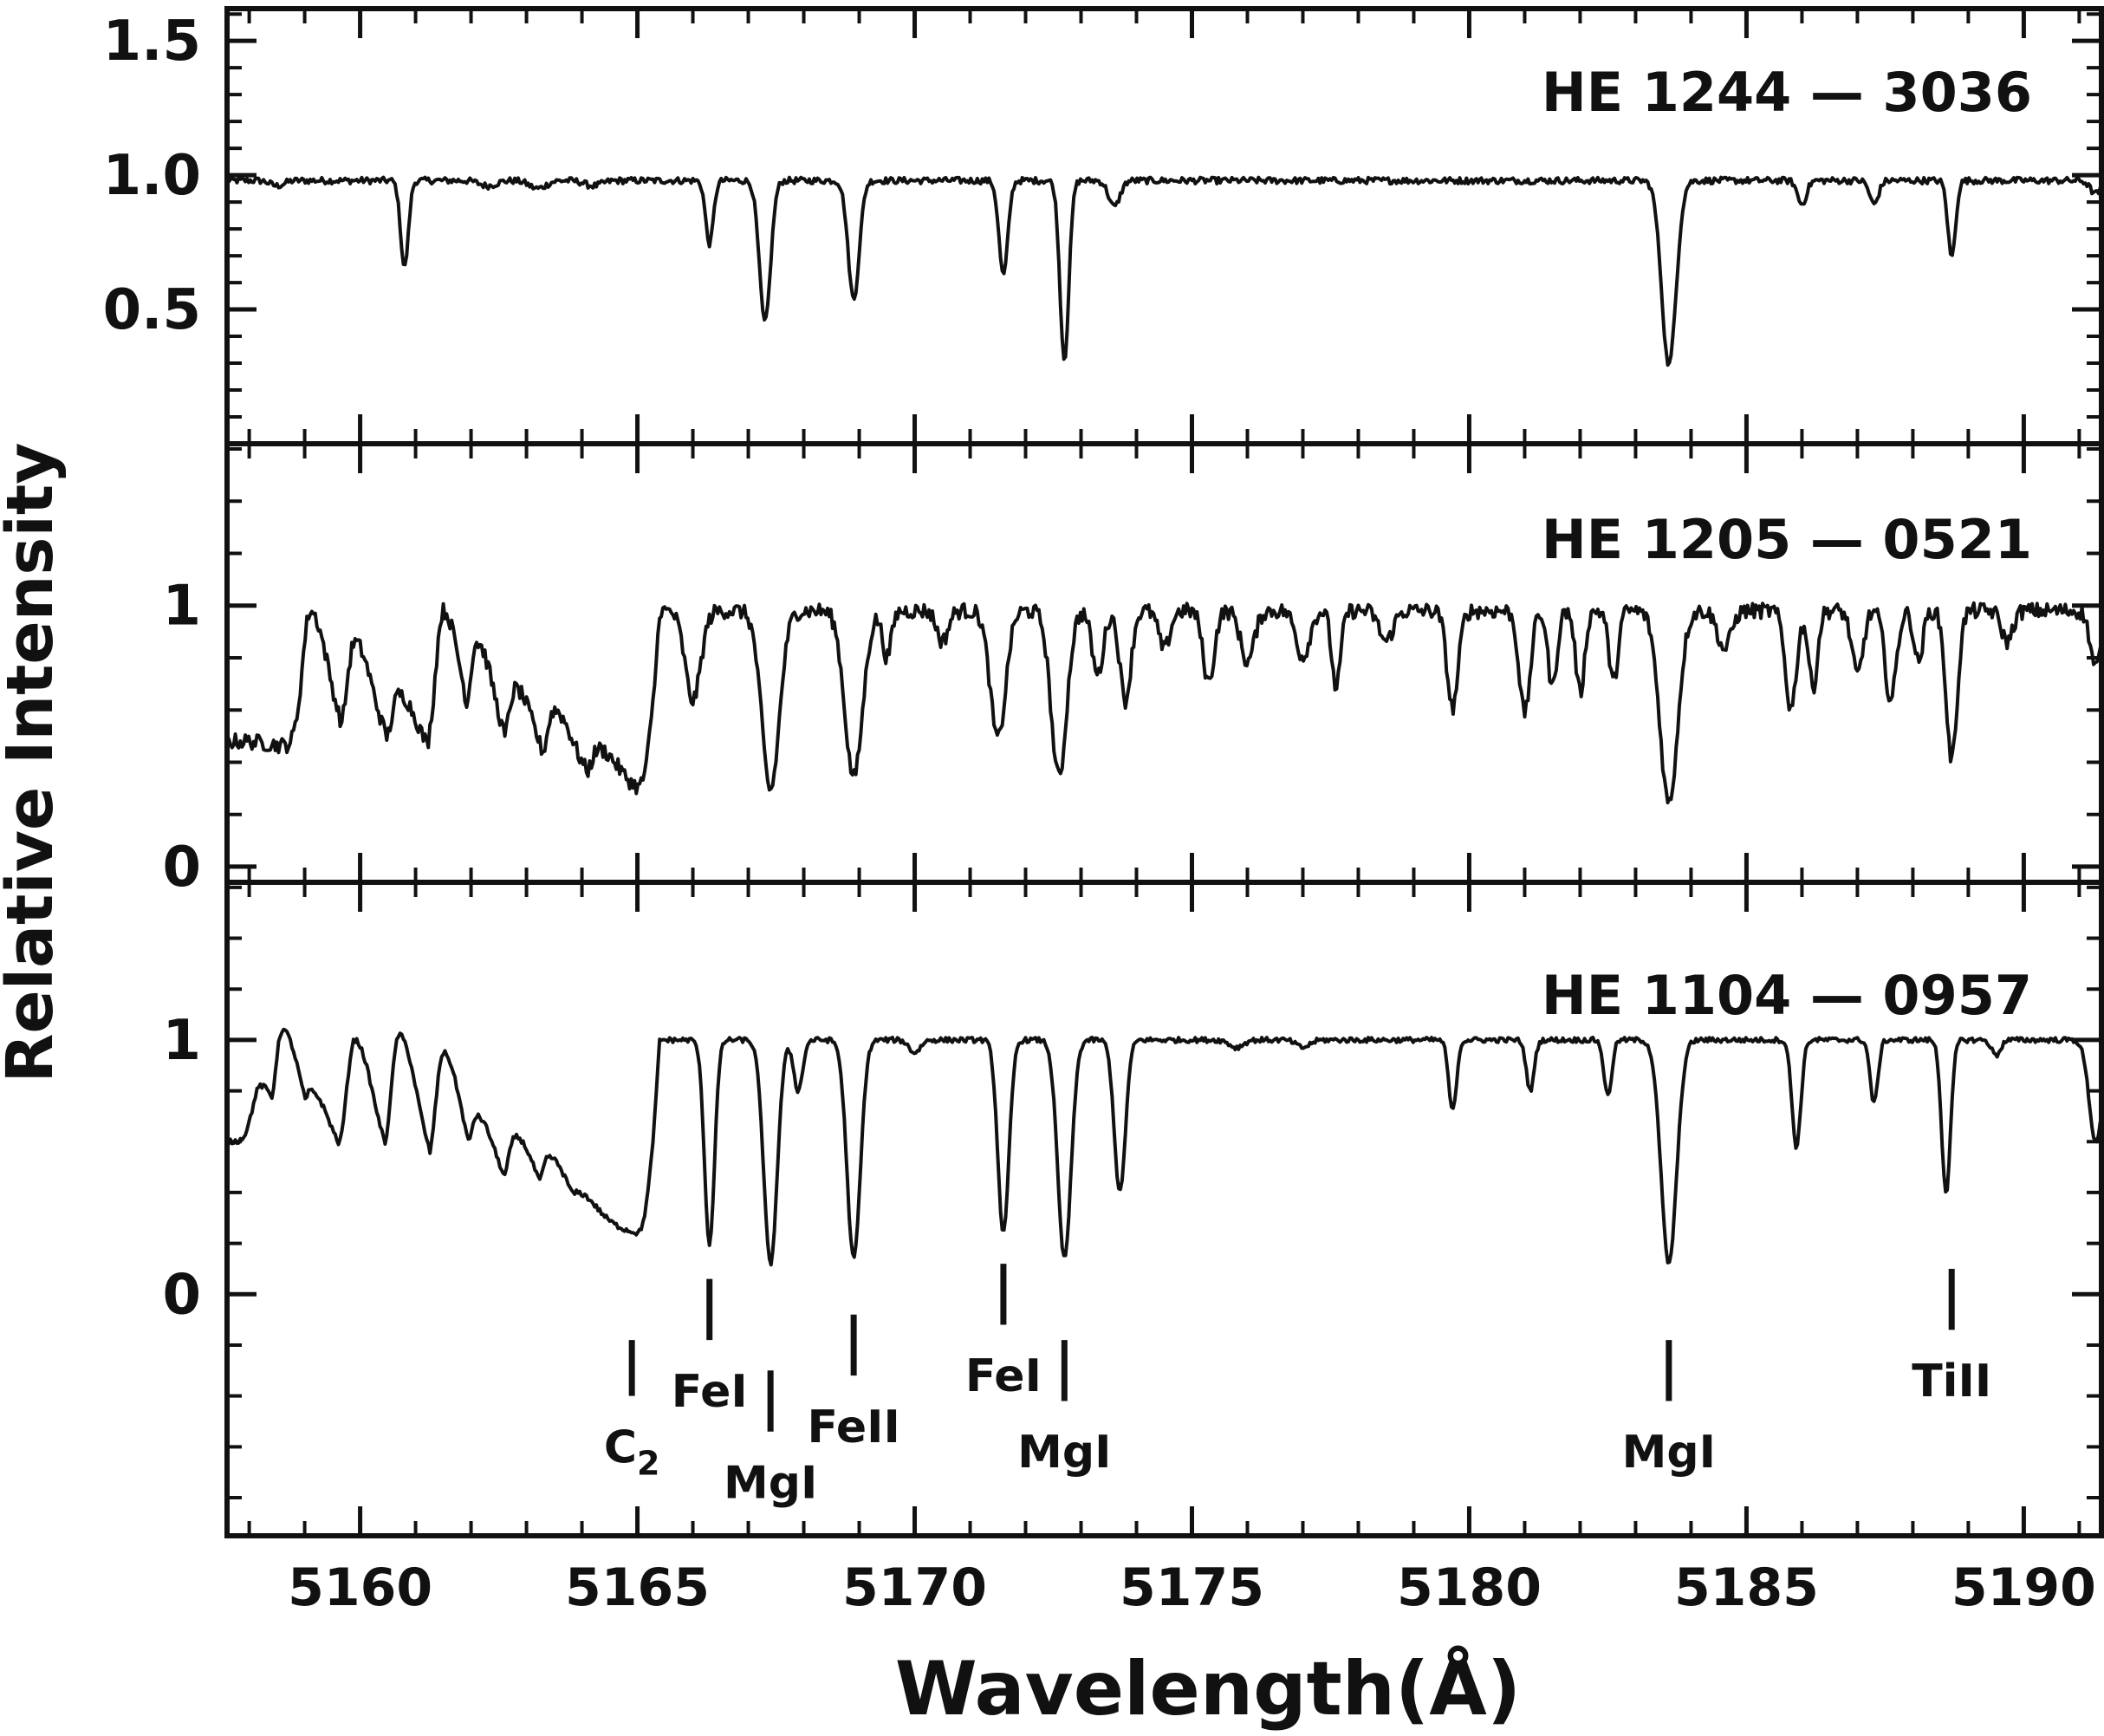 The height and width of the screenshot is (1736, 2104). I want to click on y-axis-label: Relative Intensity, so click(34, 763).